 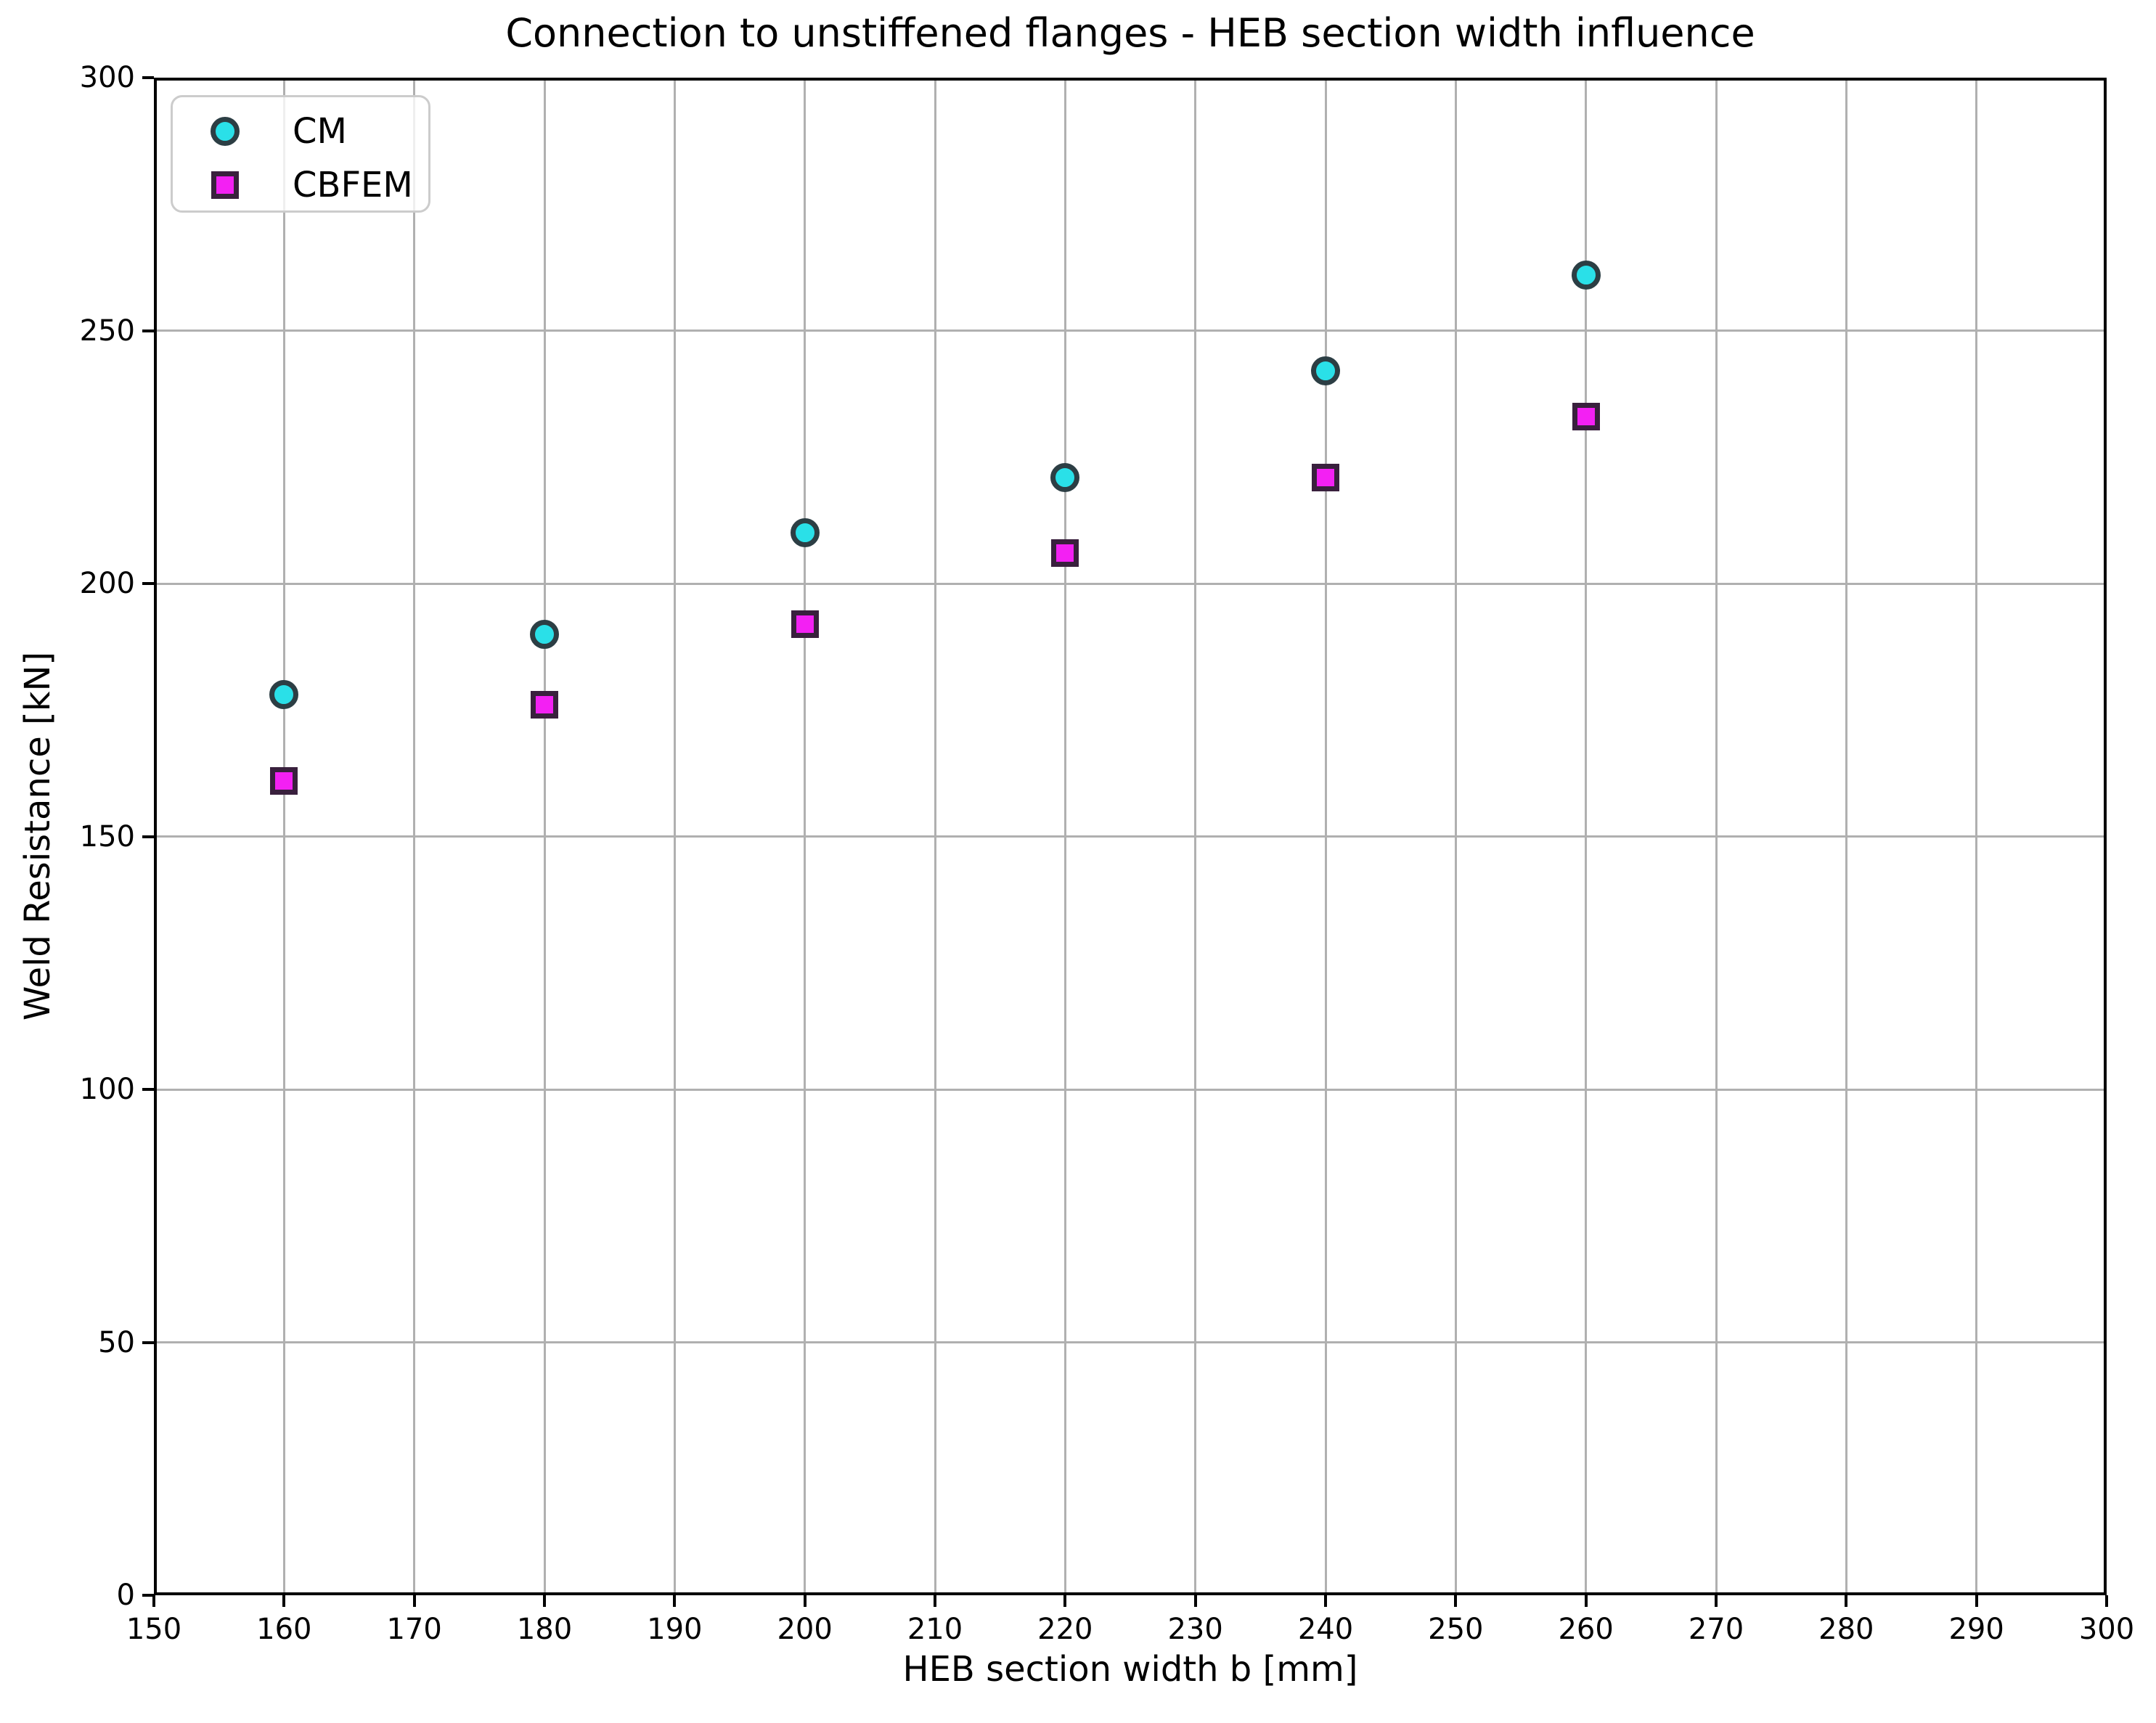 I want to click on cbfem-legend-marker-icon, so click(x=225, y=185).